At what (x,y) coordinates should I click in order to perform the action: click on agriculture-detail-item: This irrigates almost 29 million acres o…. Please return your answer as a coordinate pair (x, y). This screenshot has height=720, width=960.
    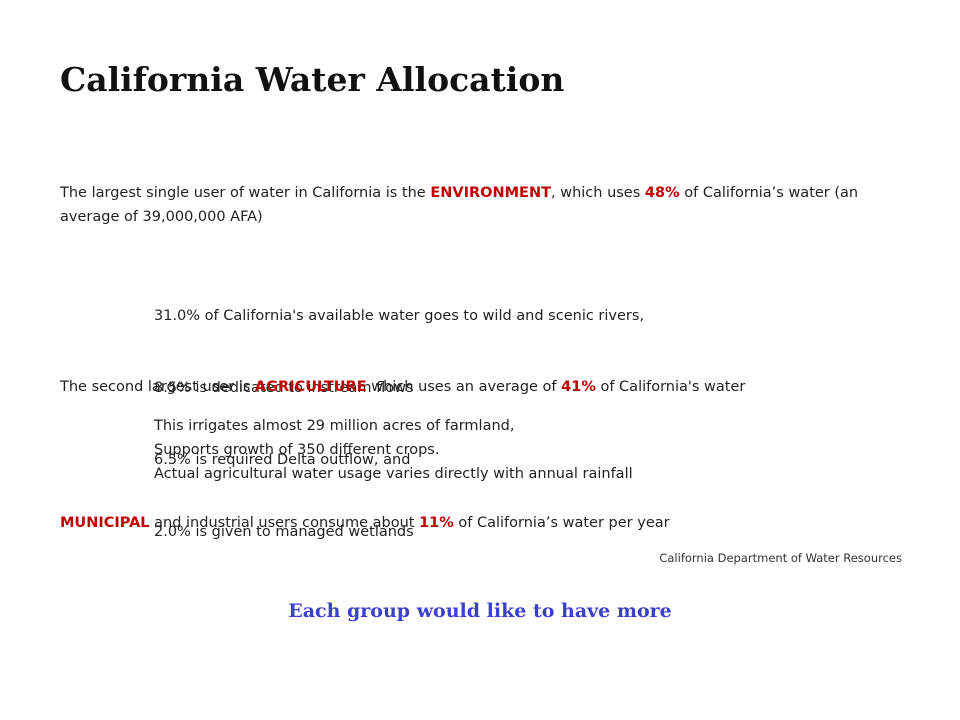
    Looking at the image, I should click on (334, 426).